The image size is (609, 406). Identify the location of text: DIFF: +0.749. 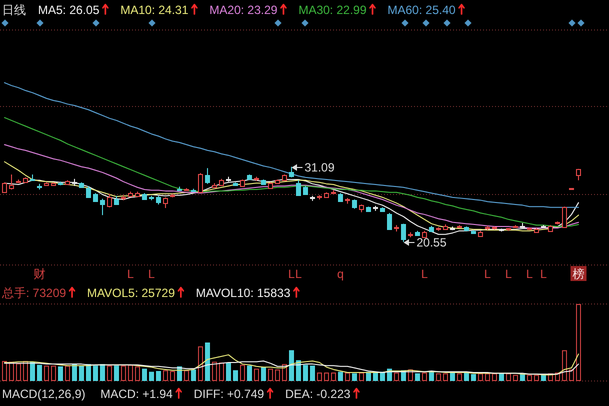
(229, 394).